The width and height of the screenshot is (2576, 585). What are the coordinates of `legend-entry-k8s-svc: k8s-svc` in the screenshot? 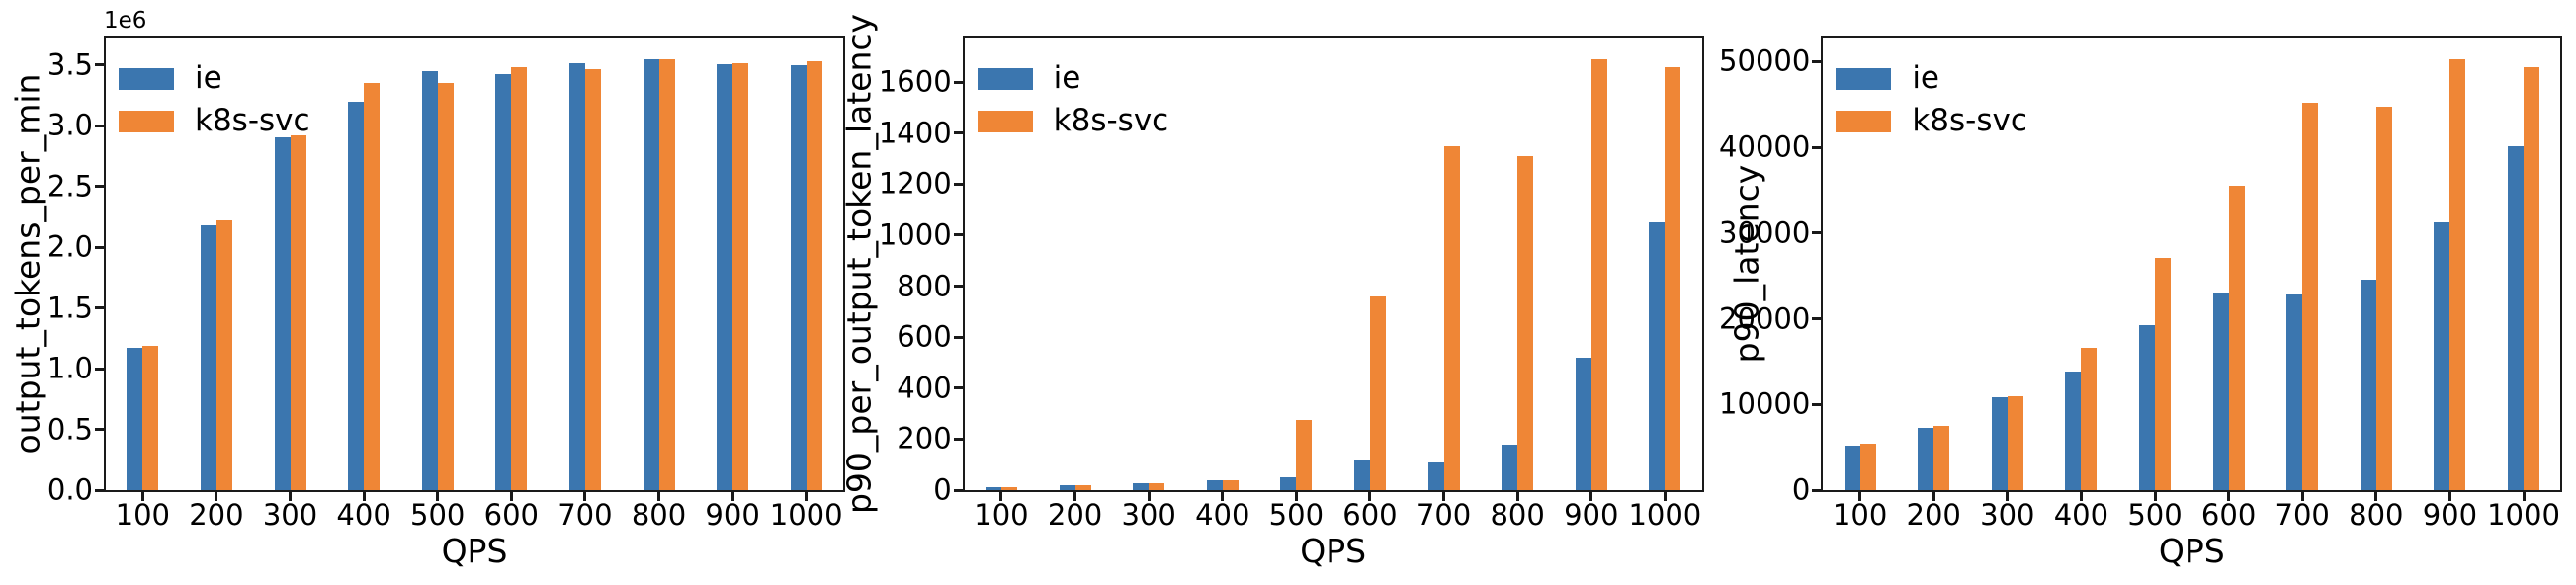 It's located at (1073, 121).